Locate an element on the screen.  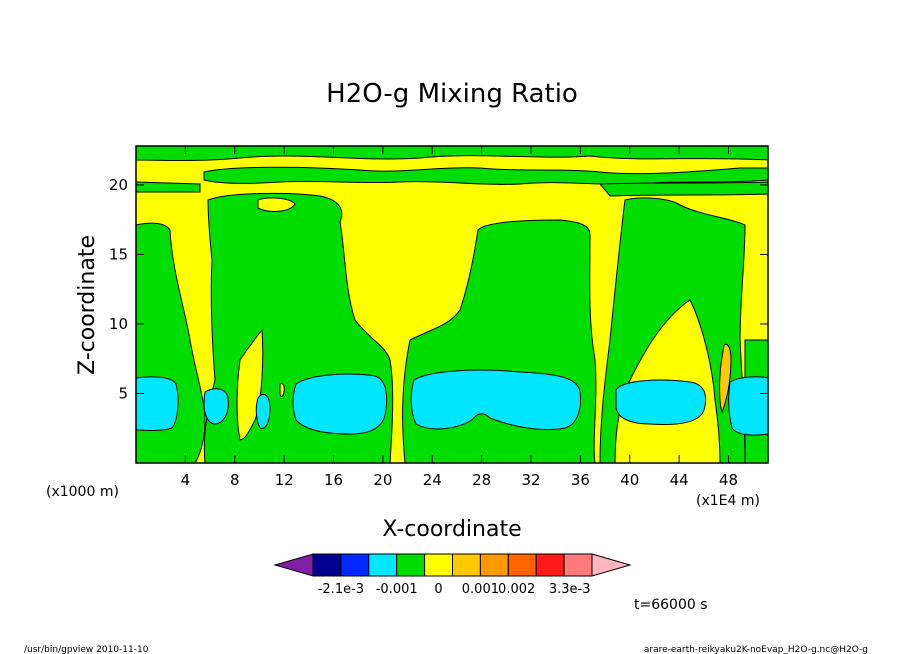
x-tick-label: 44 is located at coordinates (679, 480).